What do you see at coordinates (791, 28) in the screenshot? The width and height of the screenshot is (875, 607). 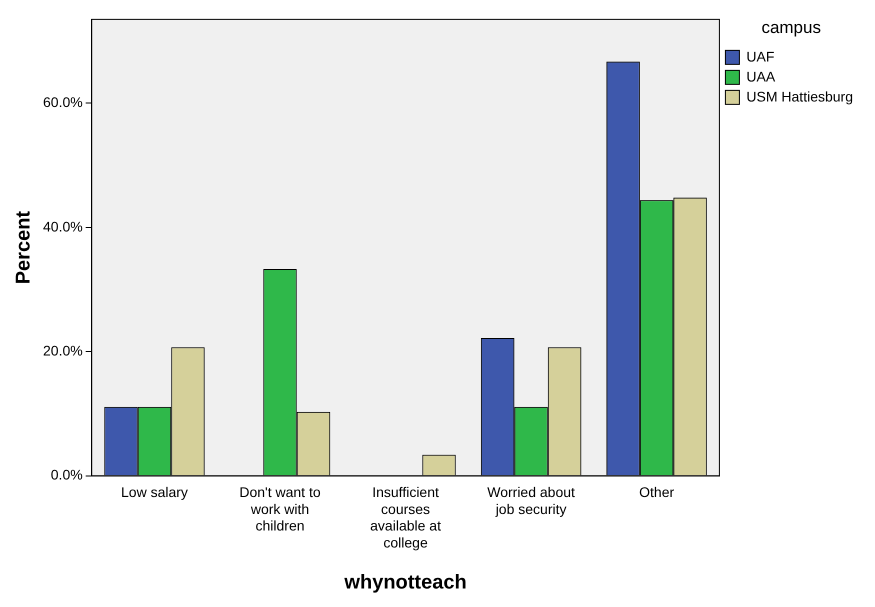 I see `legend-title: campus` at bounding box center [791, 28].